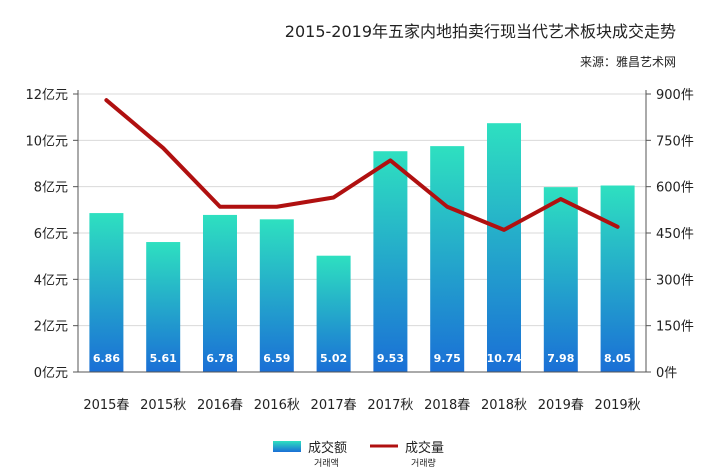  I want to click on x-tick-label: 2018春, so click(447, 405).